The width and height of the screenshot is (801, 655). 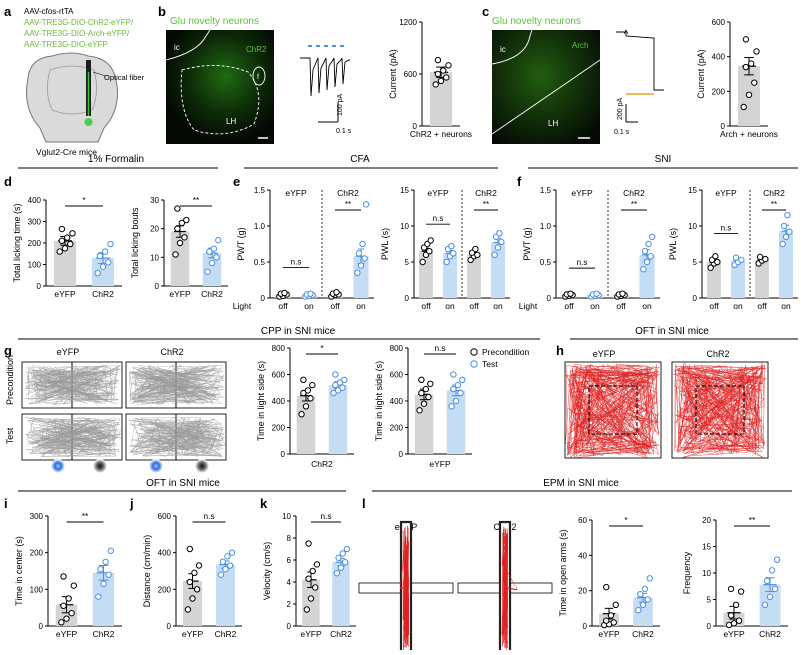 I want to click on y-tick-label: 1.5, so click(x=260, y=190).